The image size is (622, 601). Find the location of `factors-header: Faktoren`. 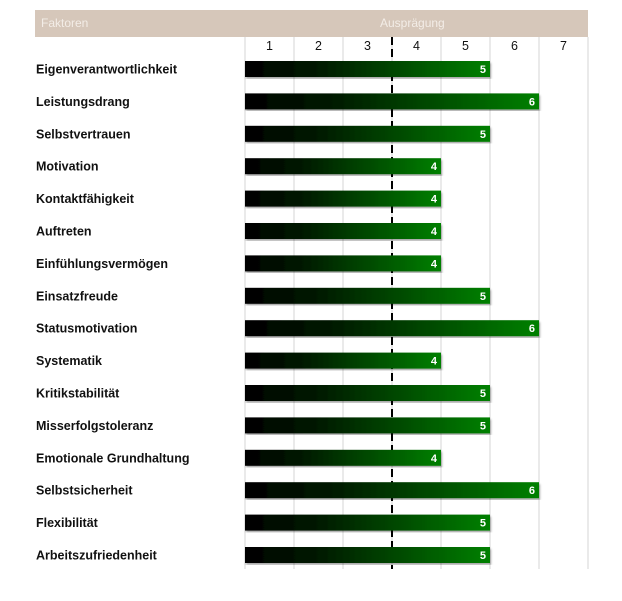

factors-header: Faktoren is located at coordinates (65, 23).